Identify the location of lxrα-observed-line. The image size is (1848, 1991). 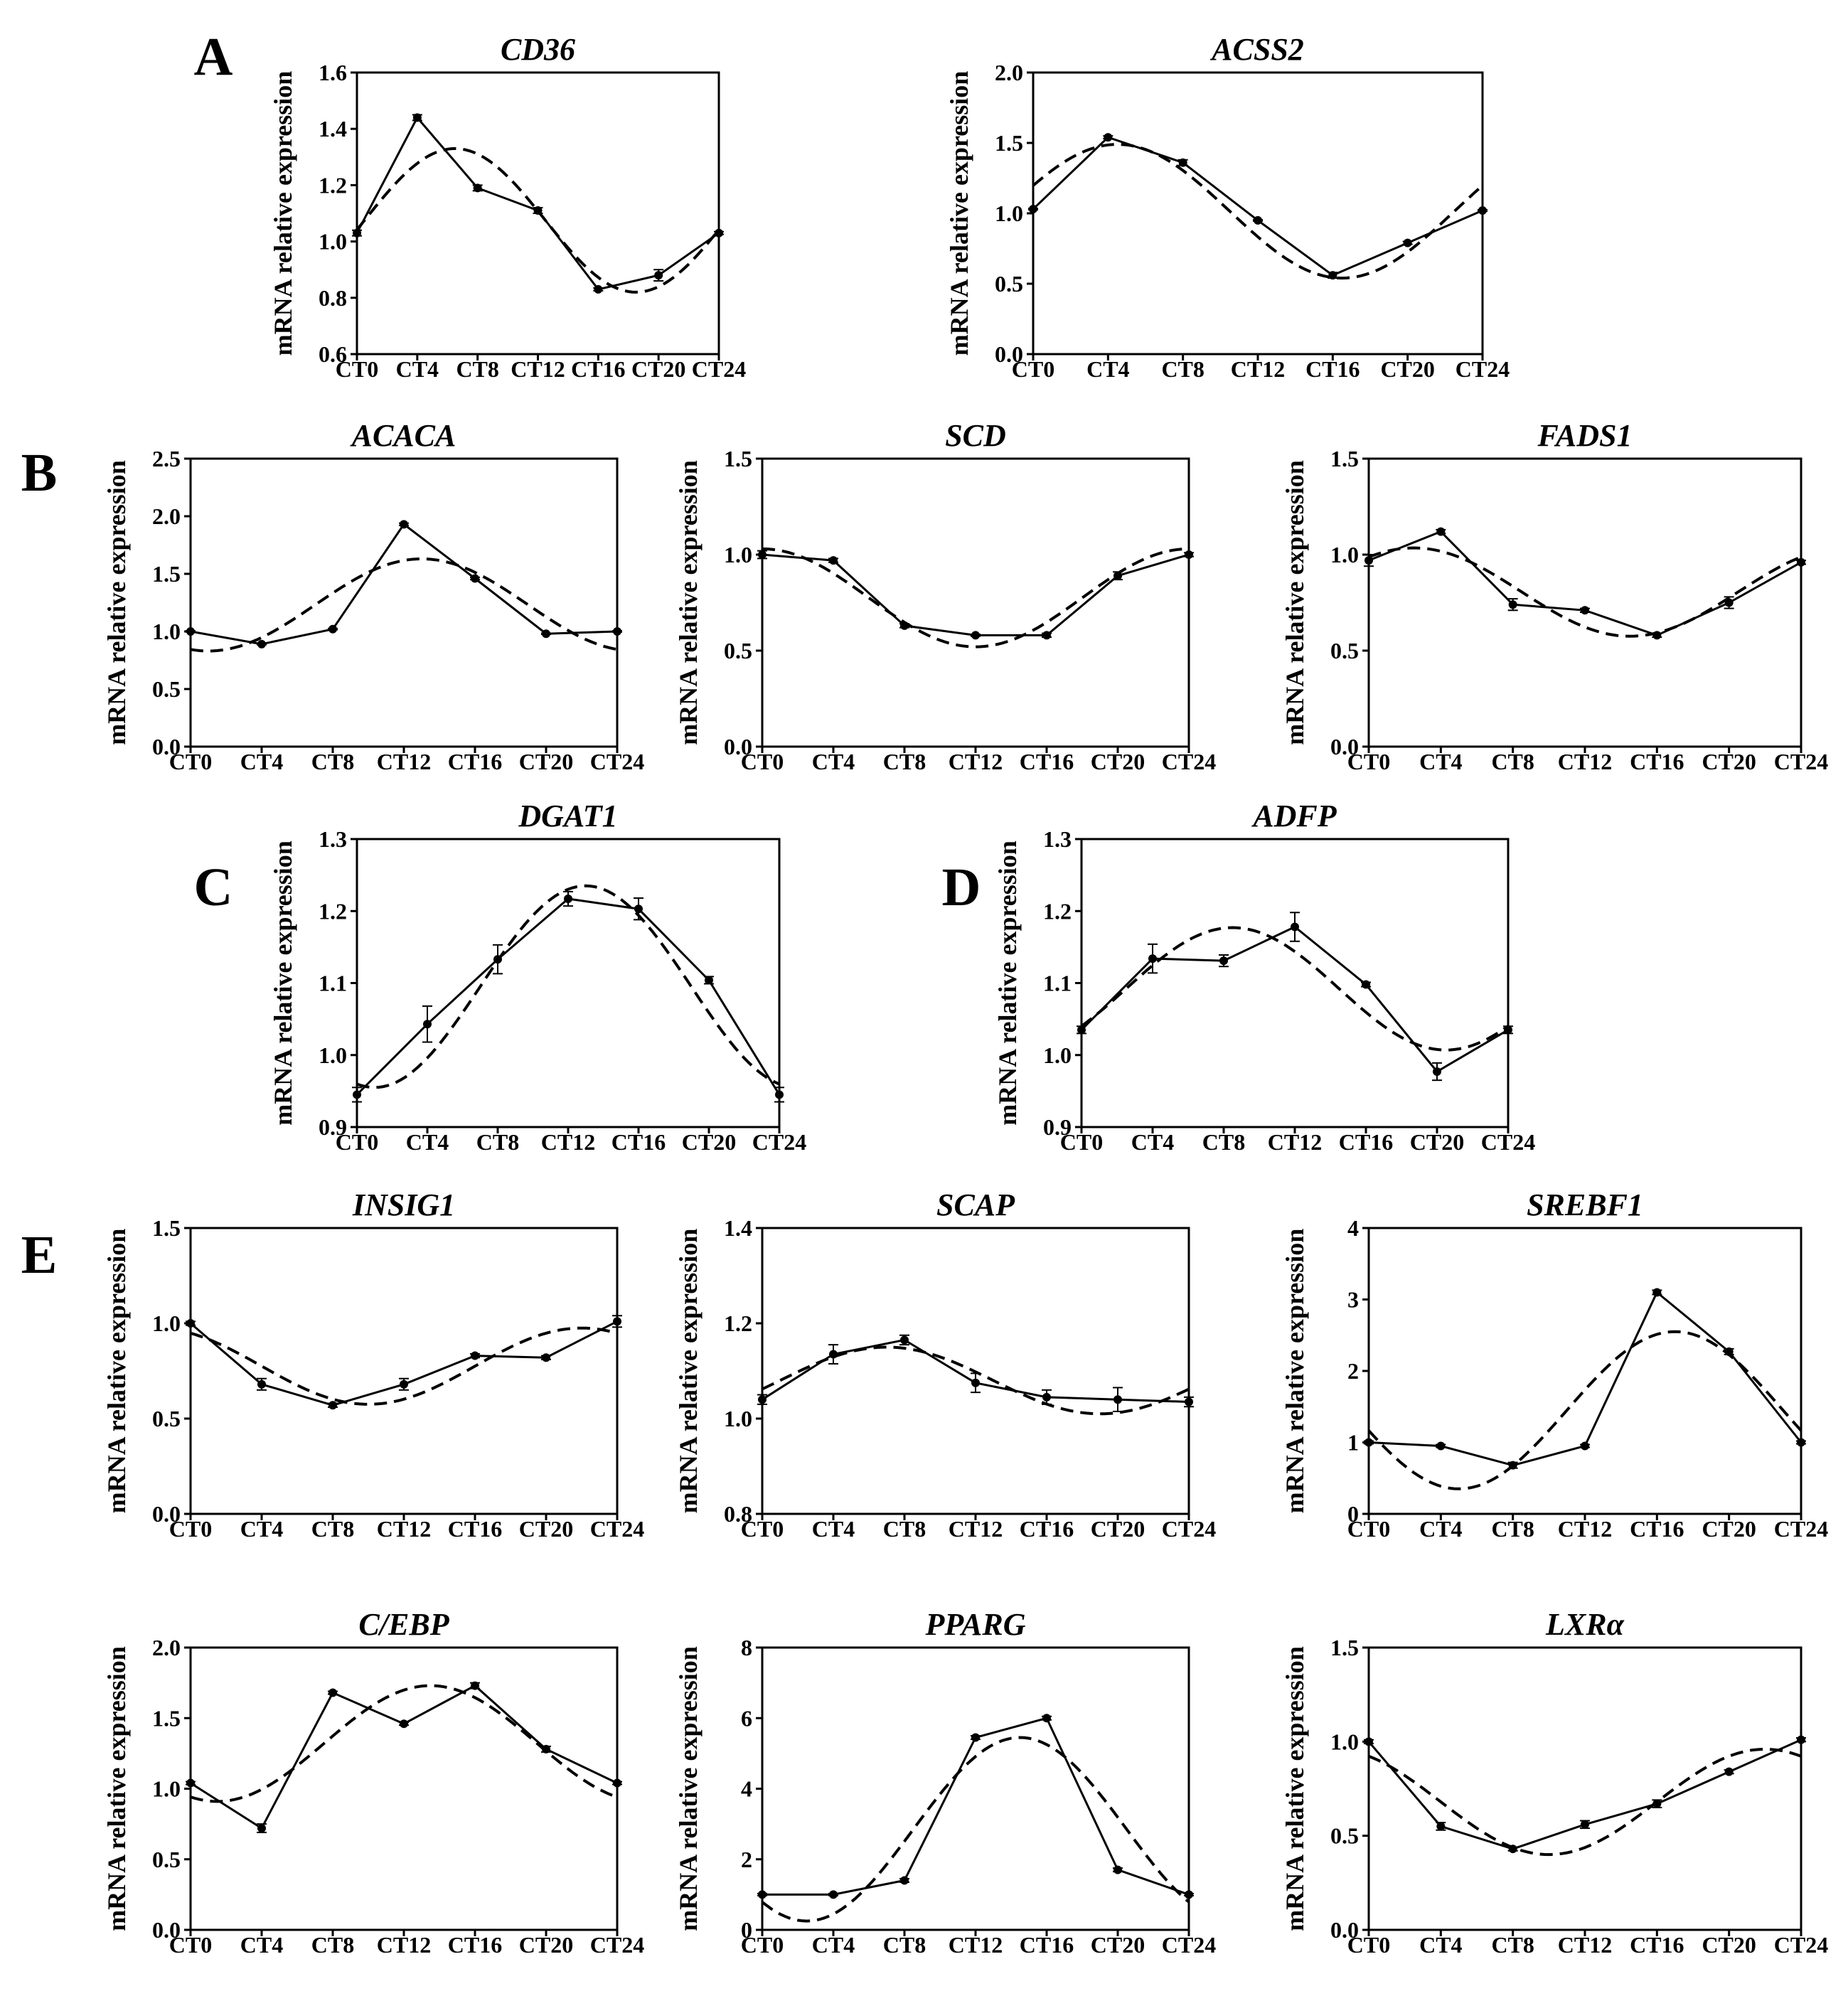
(1584, 1794).